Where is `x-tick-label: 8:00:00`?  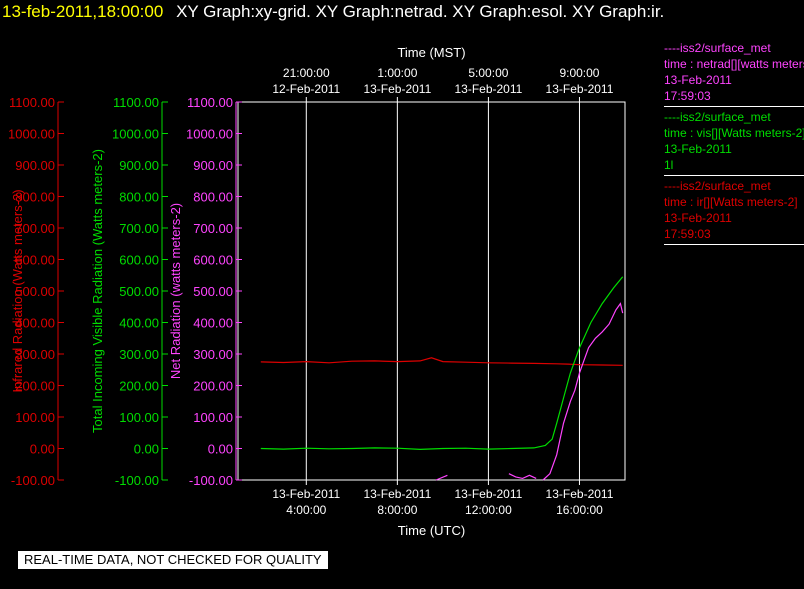 x-tick-label: 8:00:00 is located at coordinates (397, 510).